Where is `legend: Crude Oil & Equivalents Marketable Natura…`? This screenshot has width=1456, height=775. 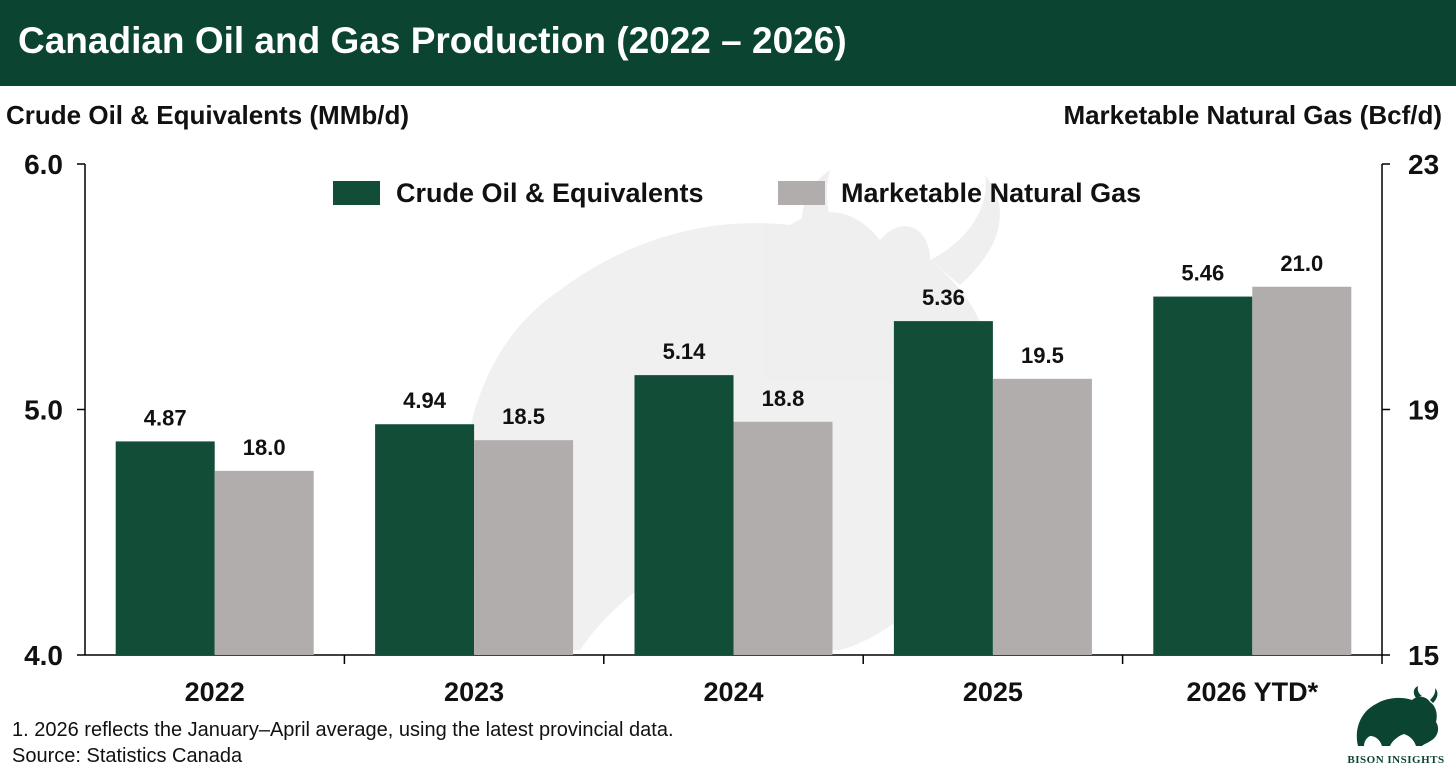 legend: Crude Oil & Equivalents Marketable Natura… is located at coordinates (737, 193).